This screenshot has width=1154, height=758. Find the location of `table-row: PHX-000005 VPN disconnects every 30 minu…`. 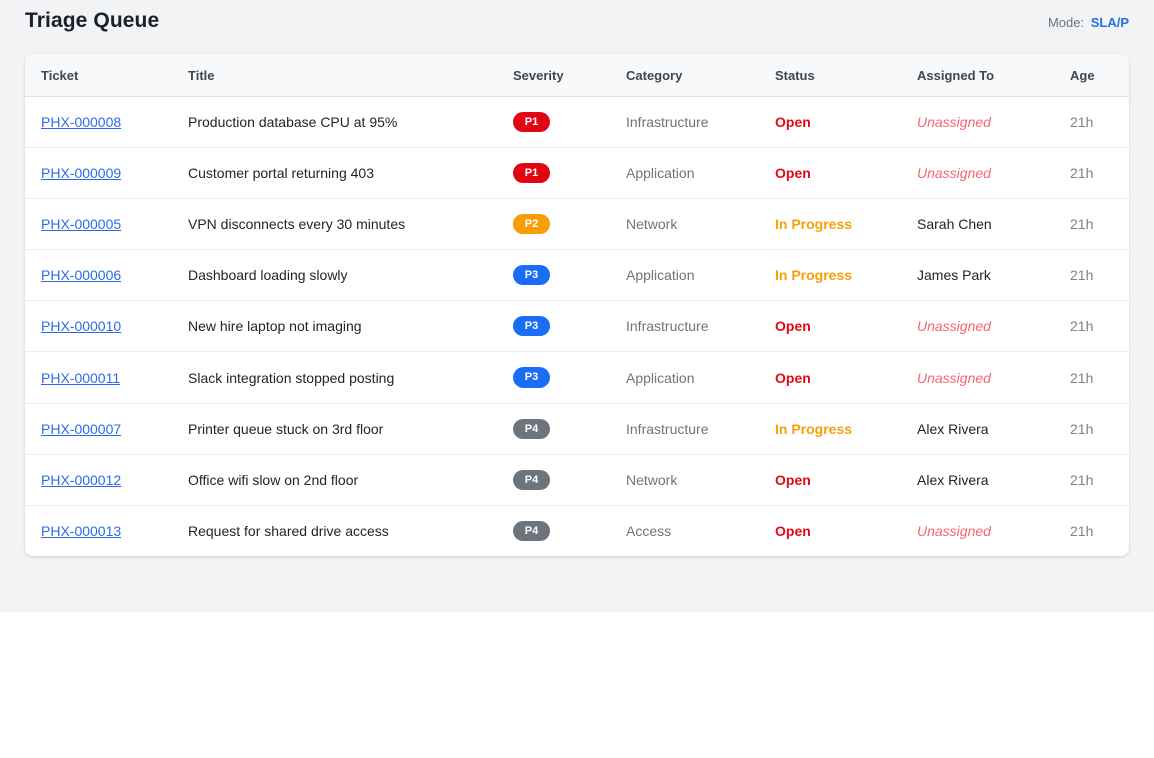

table-row: PHX-000005 VPN disconnects every 30 minu… is located at coordinates (577, 224).